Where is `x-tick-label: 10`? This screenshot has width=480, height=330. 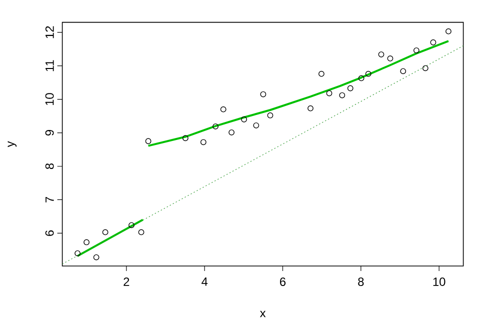 x-tick-label: 10 is located at coordinates (439, 282).